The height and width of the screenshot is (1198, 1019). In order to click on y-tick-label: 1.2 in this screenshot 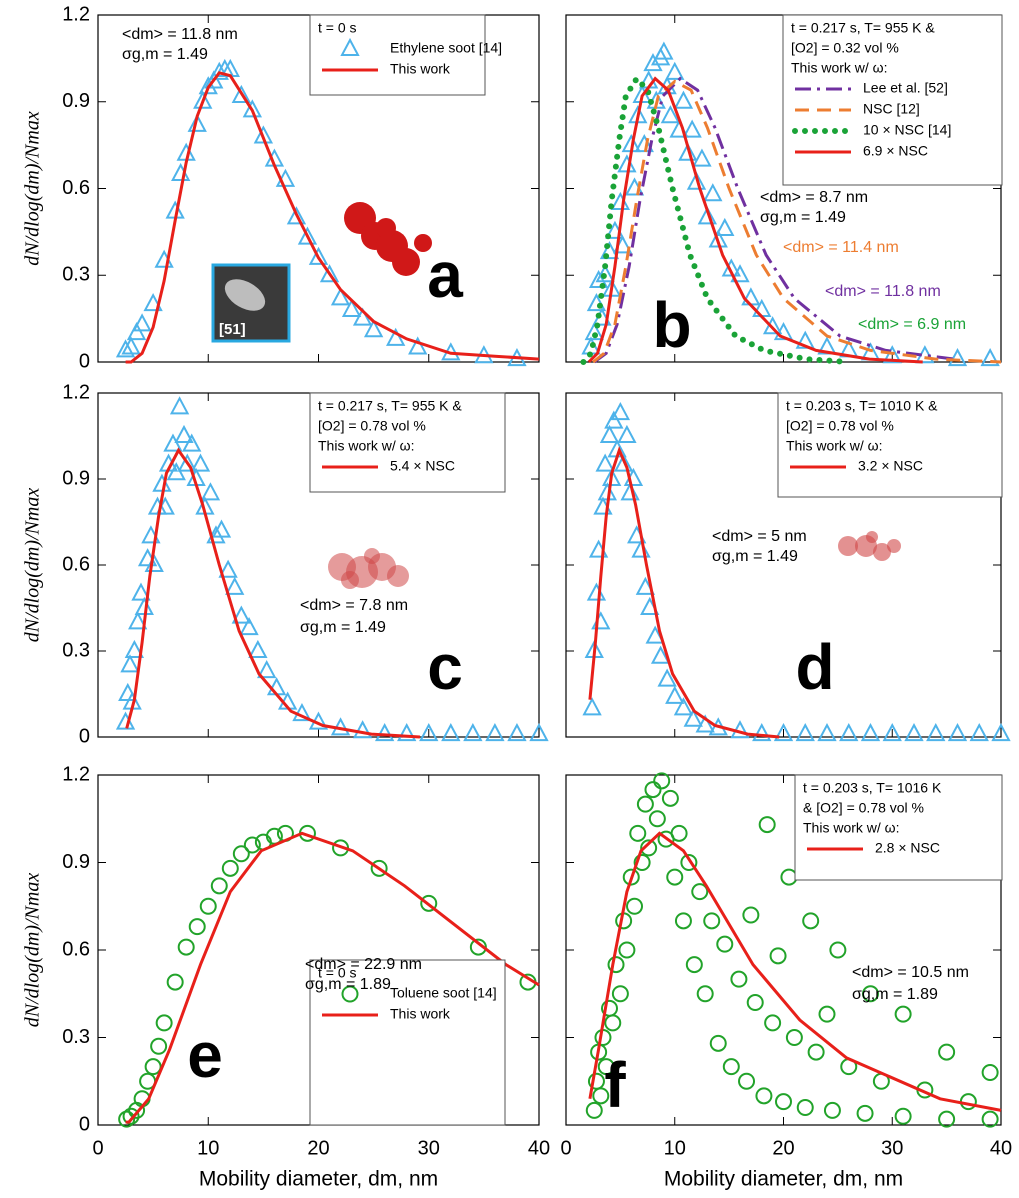, I will do `click(76, 774)`.